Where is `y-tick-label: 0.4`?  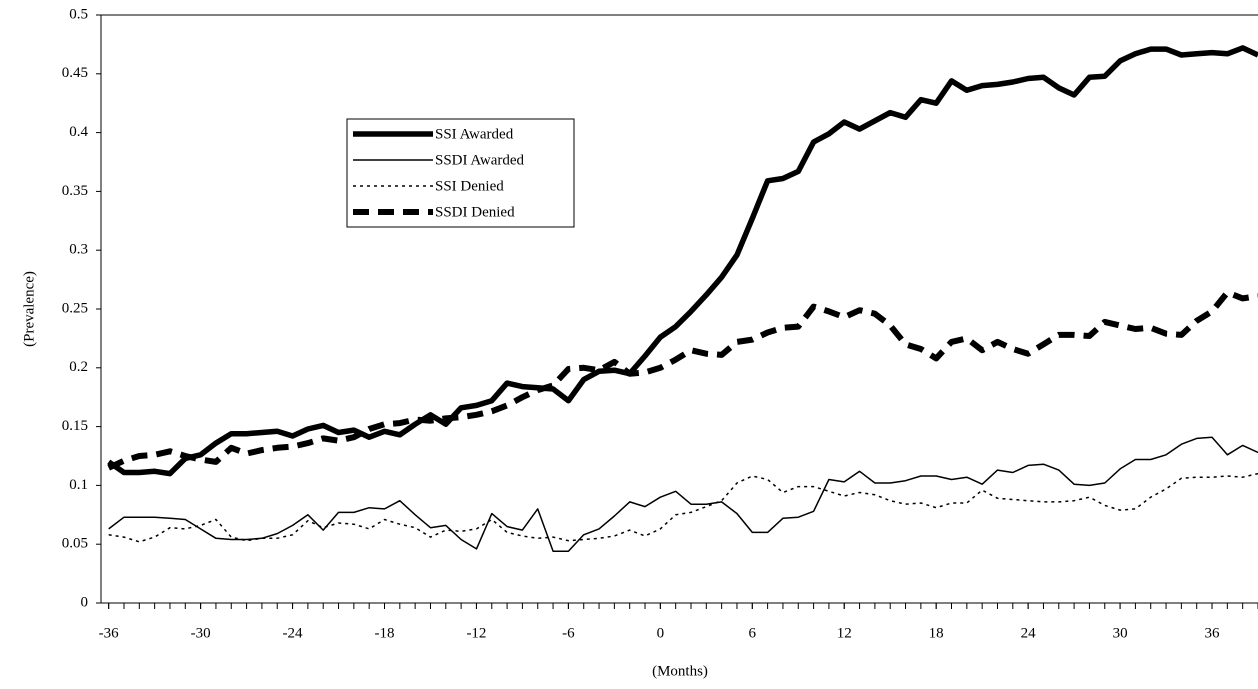
y-tick-label: 0.4 is located at coordinates (78, 132).